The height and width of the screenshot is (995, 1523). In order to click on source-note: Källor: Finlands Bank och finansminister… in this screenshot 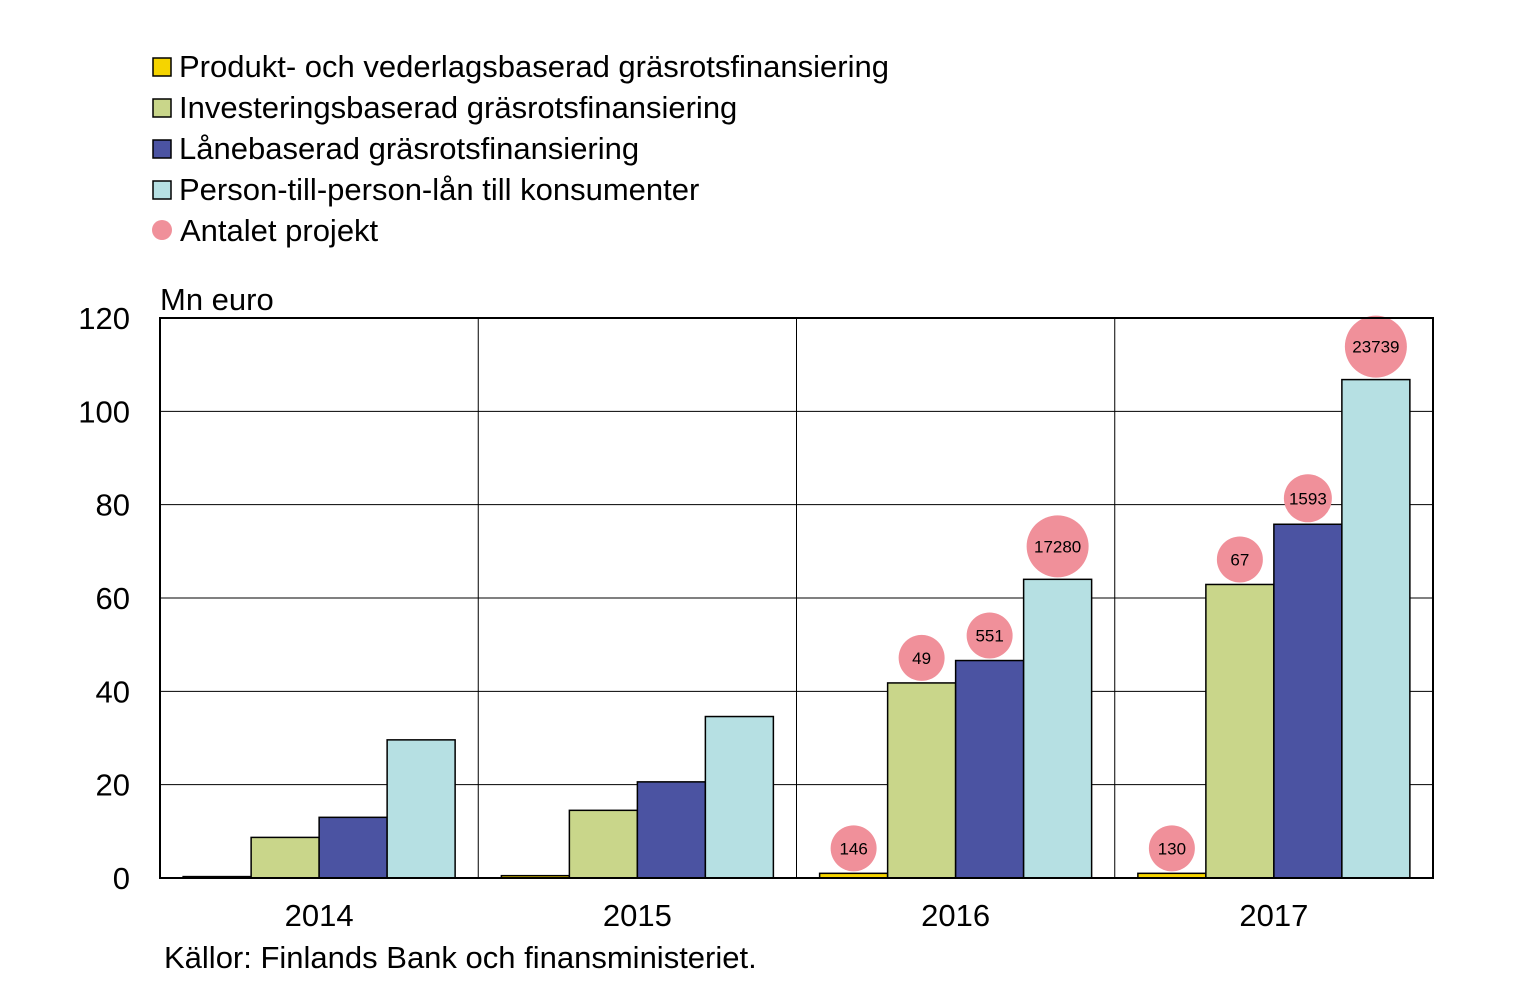, I will do `click(460, 957)`.